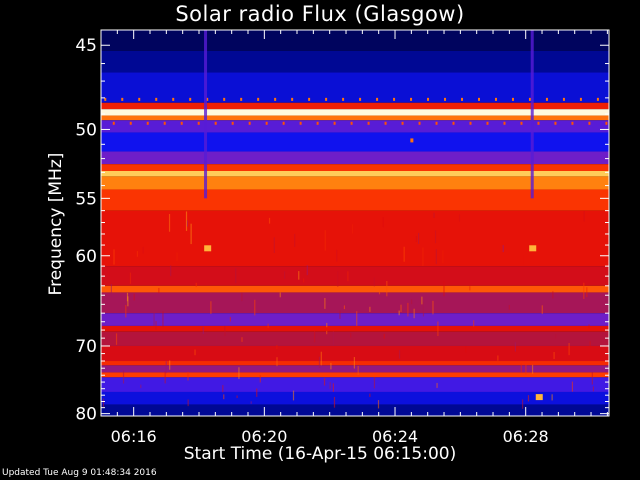 The height and width of the screenshot is (480, 640). I want to click on x-tick-label: 06:28, so click(526, 436).